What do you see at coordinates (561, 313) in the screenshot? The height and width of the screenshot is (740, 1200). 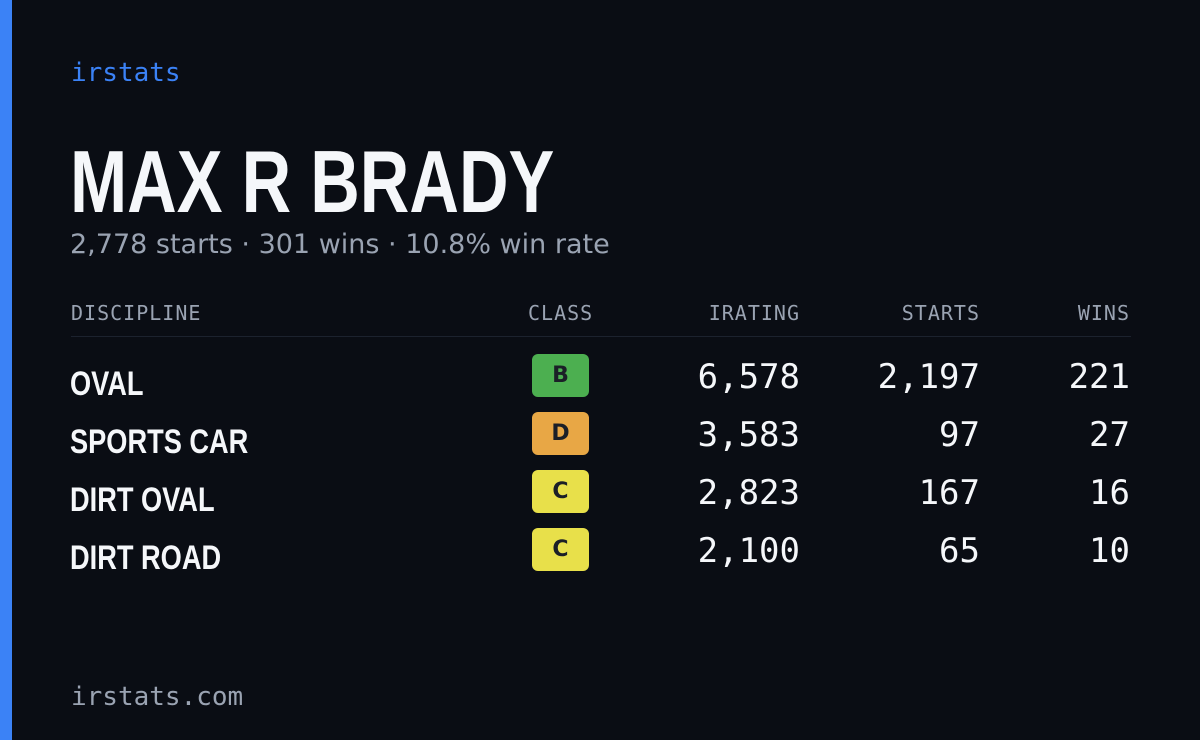 I see `header-class: CLASS` at bounding box center [561, 313].